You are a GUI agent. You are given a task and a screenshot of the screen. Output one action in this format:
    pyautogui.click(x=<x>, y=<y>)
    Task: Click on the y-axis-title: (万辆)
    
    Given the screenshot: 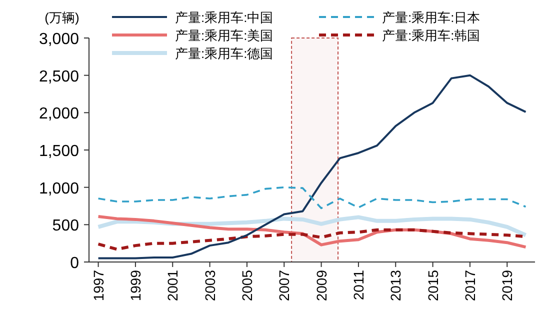 What is the action you would take?
    pyautogui.click(x=62, y=17)
    